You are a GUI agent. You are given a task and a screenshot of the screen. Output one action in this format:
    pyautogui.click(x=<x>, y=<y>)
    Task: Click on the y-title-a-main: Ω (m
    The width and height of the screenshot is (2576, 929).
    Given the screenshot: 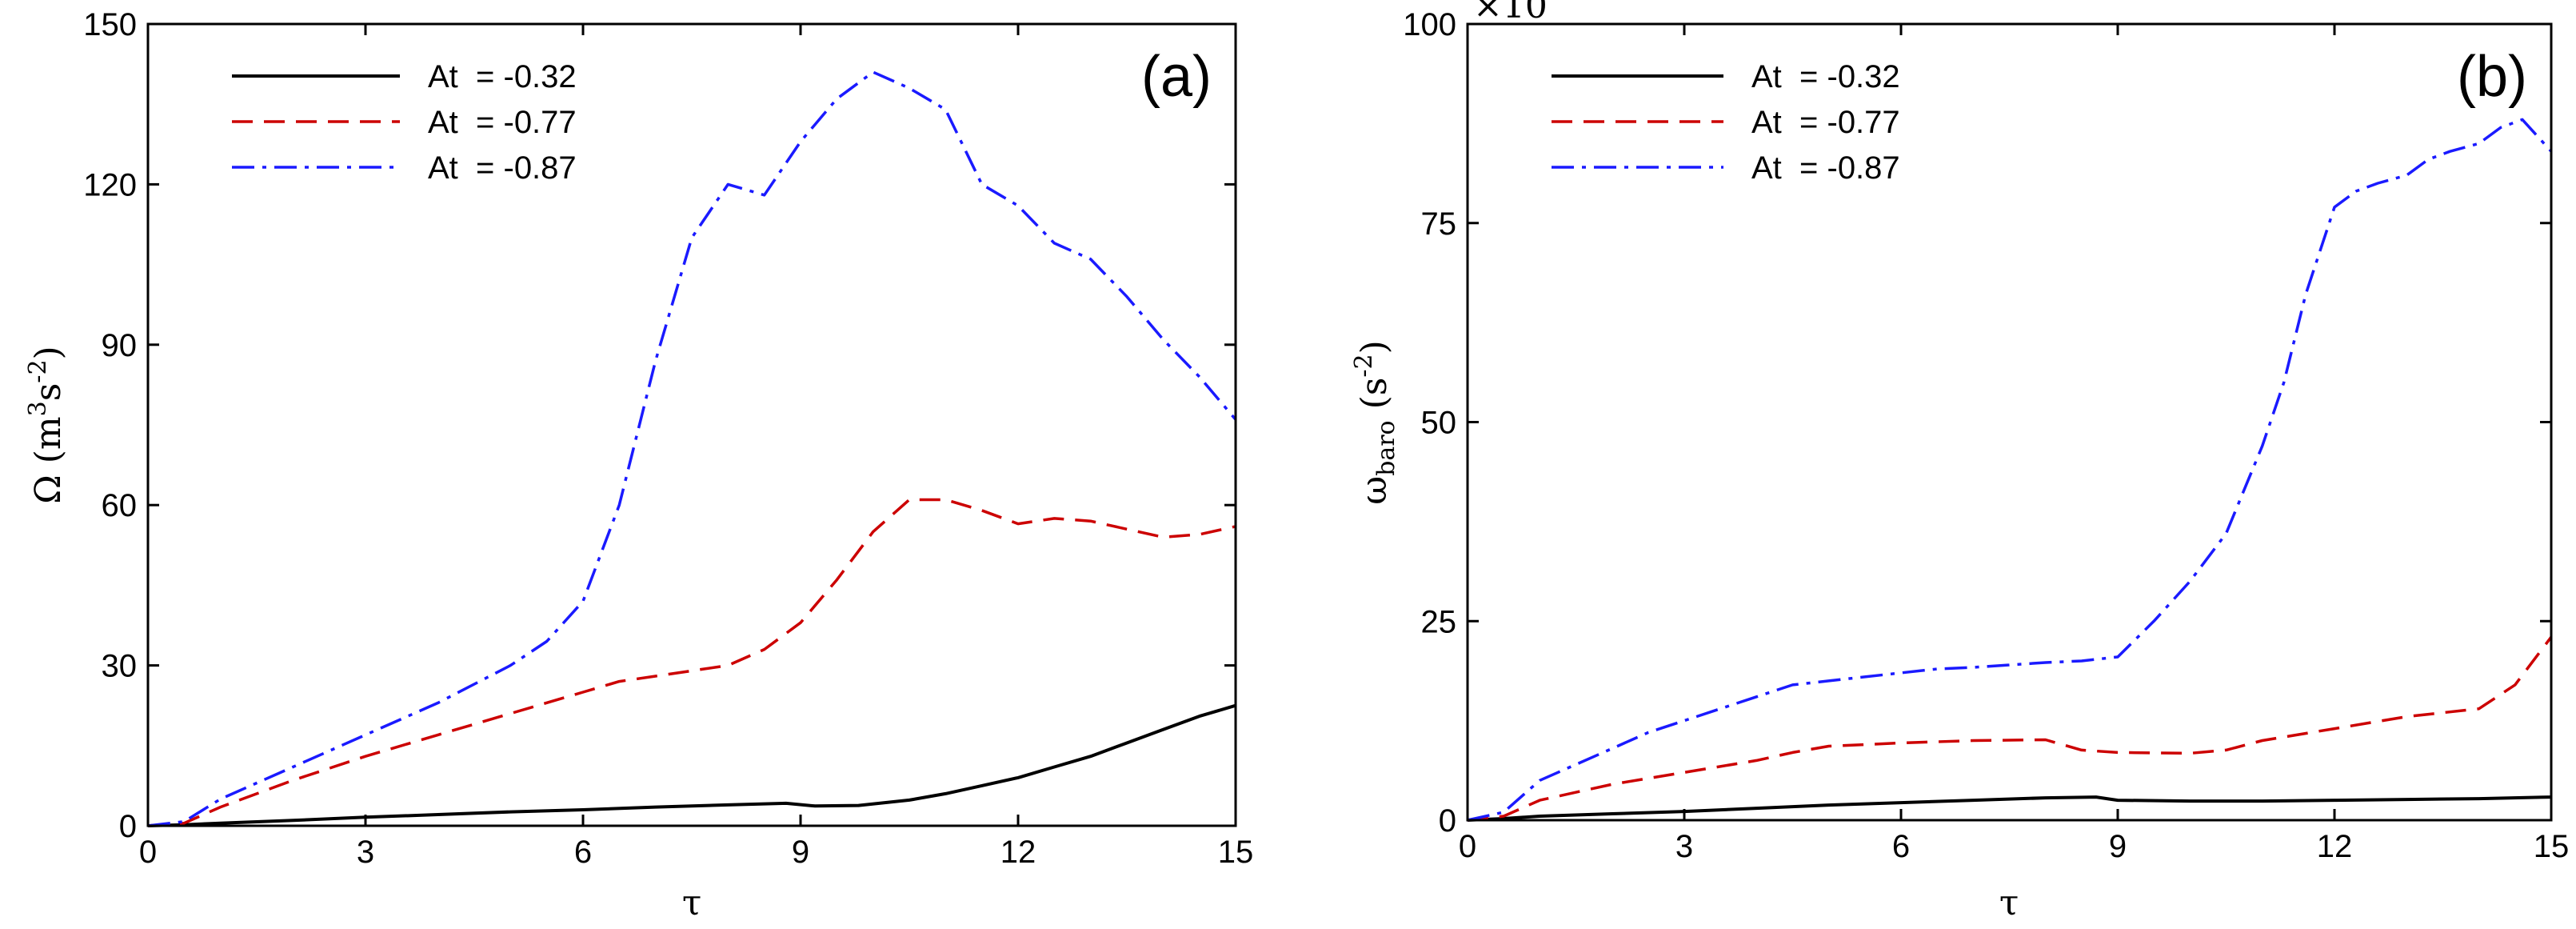 What is the action you would take?
    pyautogui.click(x=48, y=459)
    